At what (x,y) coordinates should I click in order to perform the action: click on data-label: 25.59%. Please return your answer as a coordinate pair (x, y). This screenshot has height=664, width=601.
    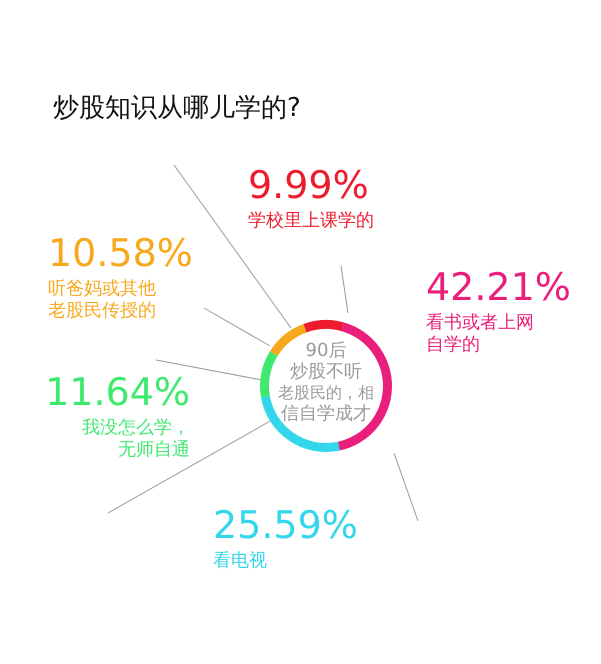
    Looking at the image, I should click on (285, 525).